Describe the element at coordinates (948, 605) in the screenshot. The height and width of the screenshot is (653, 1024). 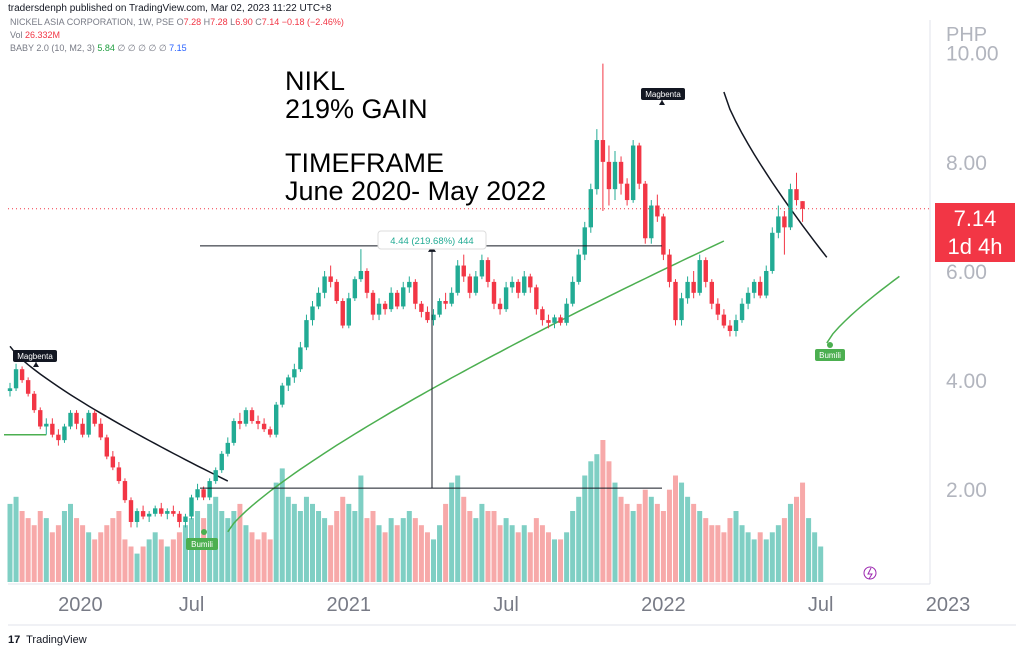
I see `time-tick-label: 2023` at that location.